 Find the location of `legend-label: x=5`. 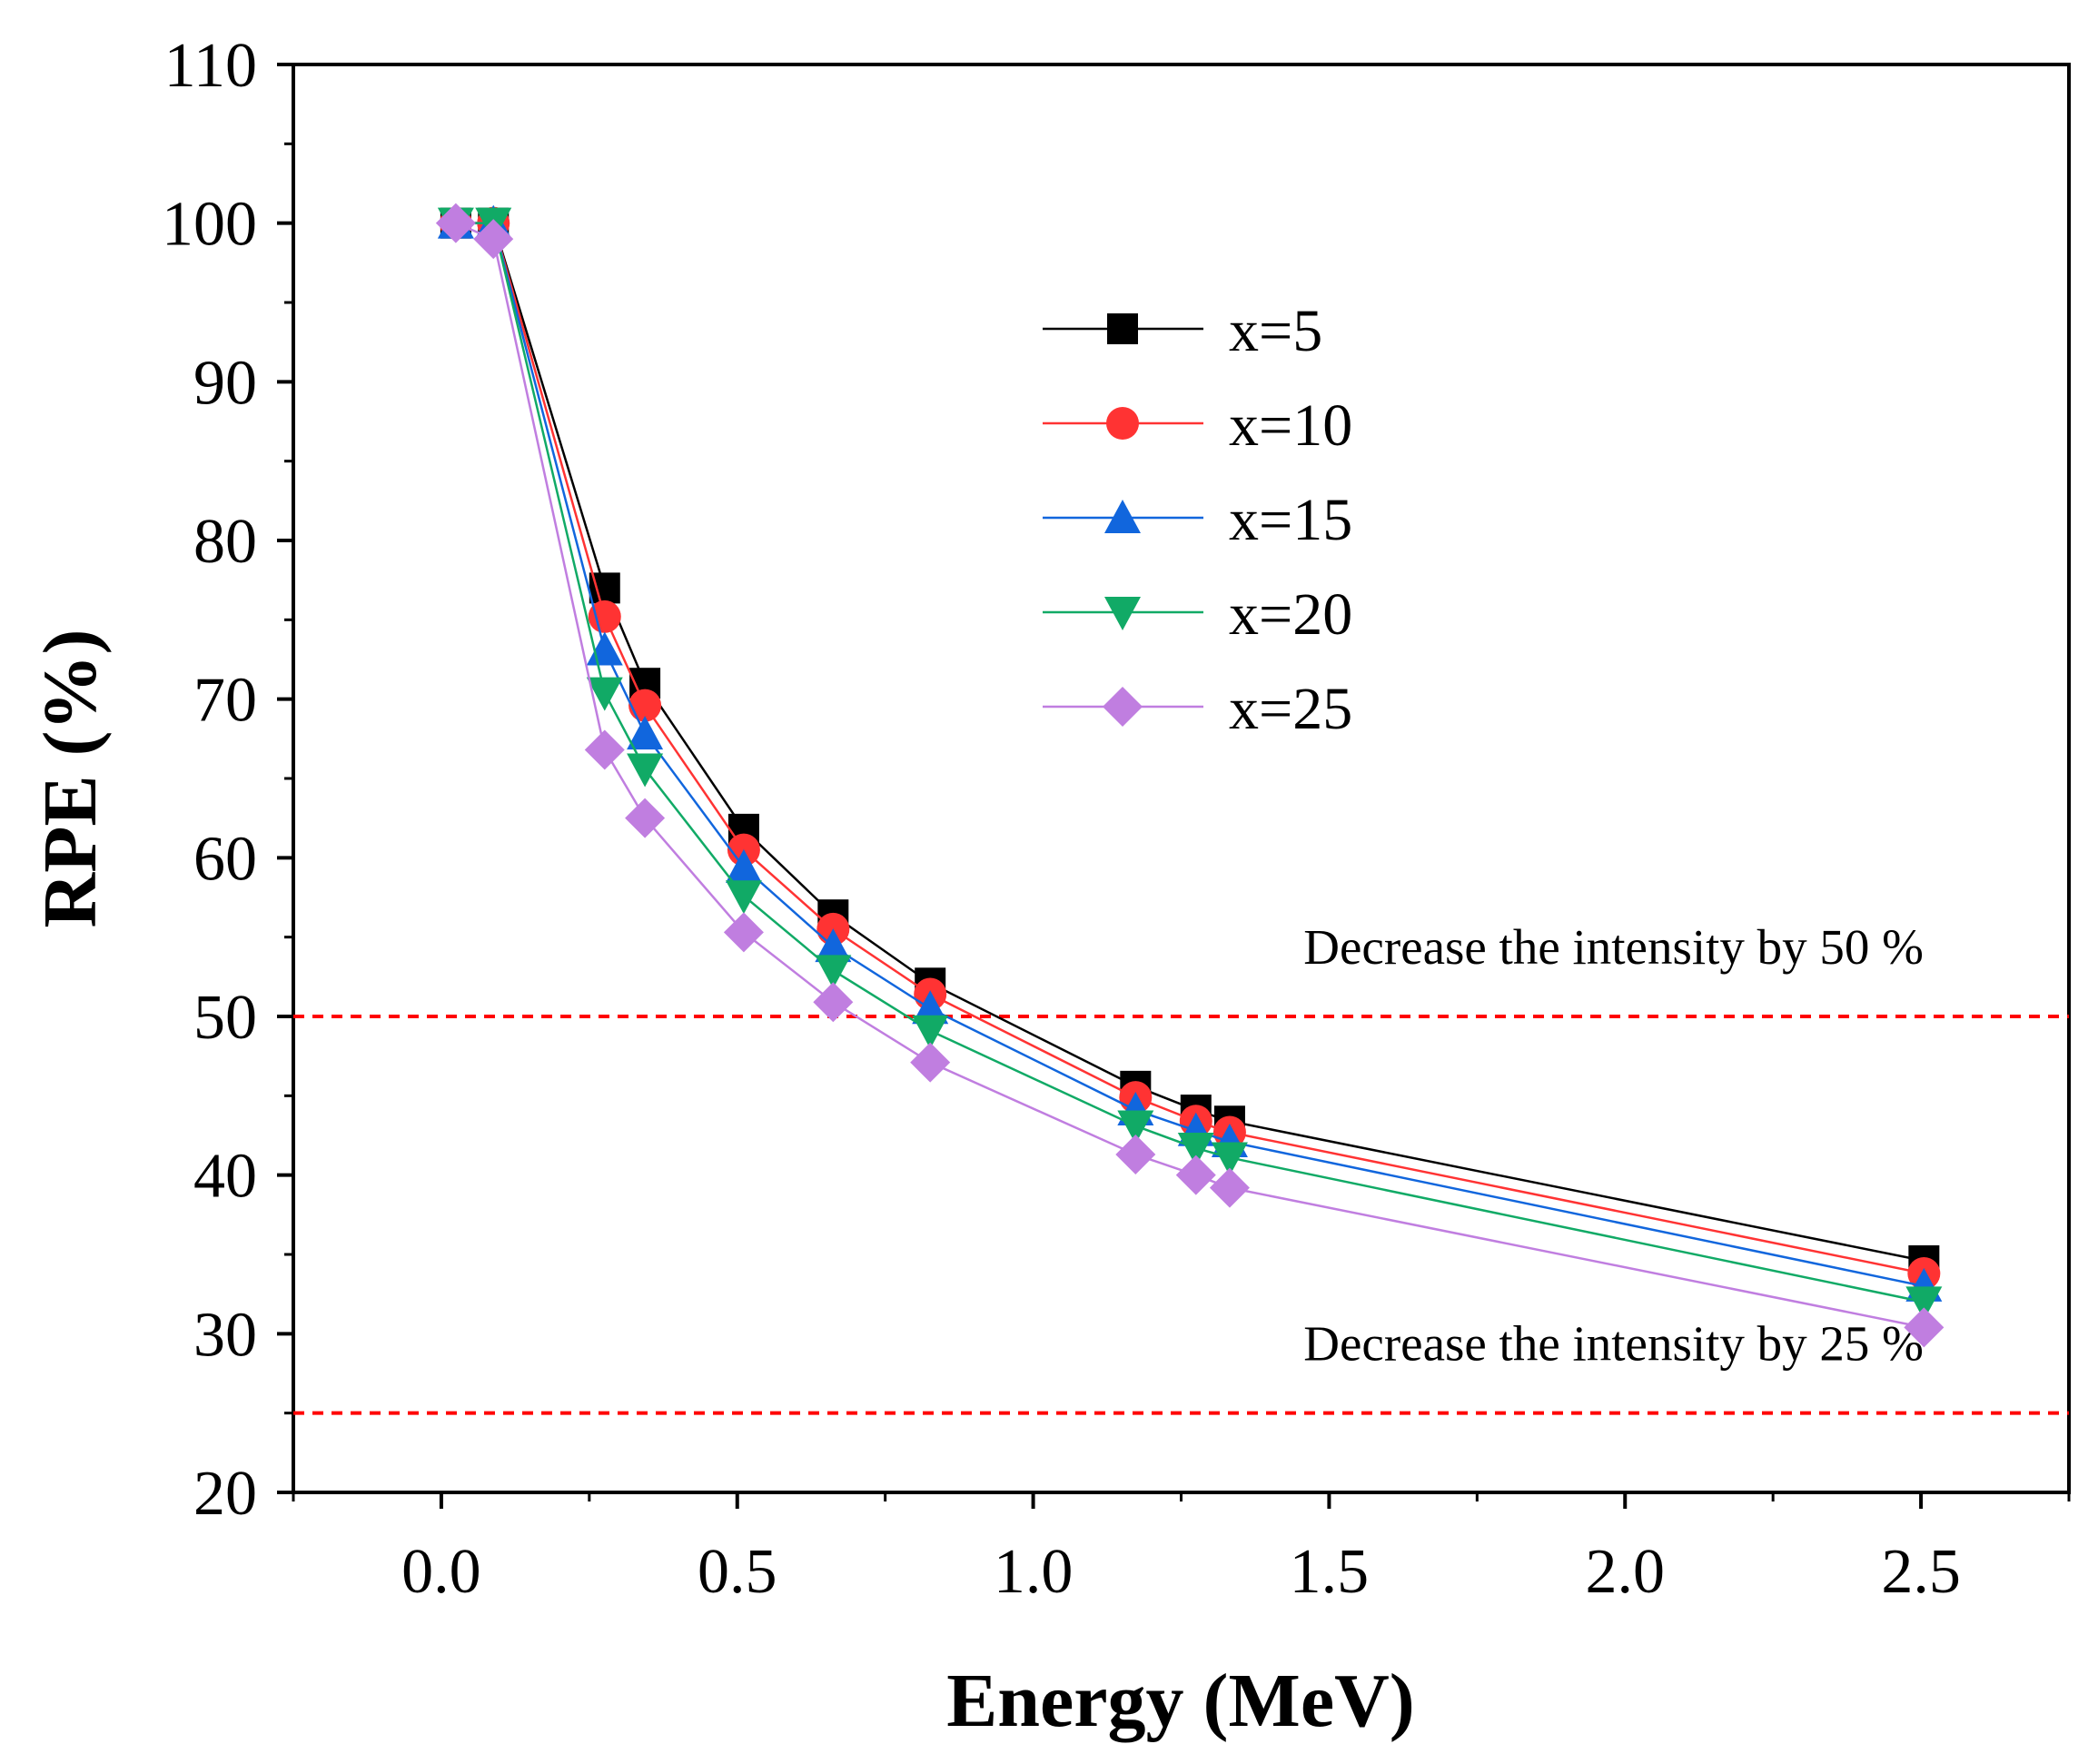

legend-label: x=5 is located at coordinates (1275, 331).